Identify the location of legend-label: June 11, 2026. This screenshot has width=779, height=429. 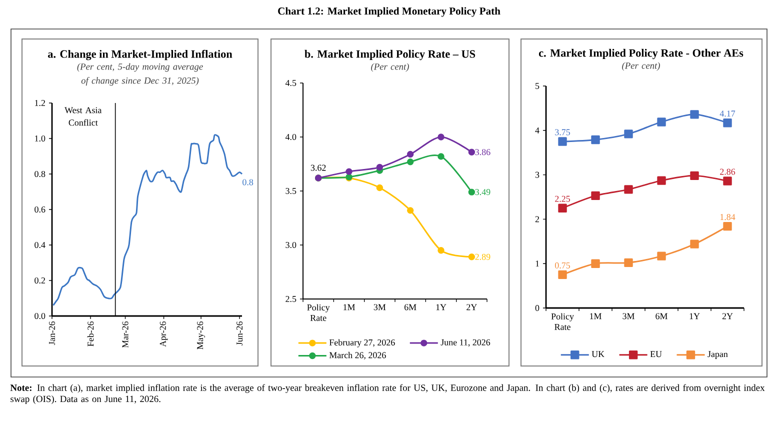
(465, 343).